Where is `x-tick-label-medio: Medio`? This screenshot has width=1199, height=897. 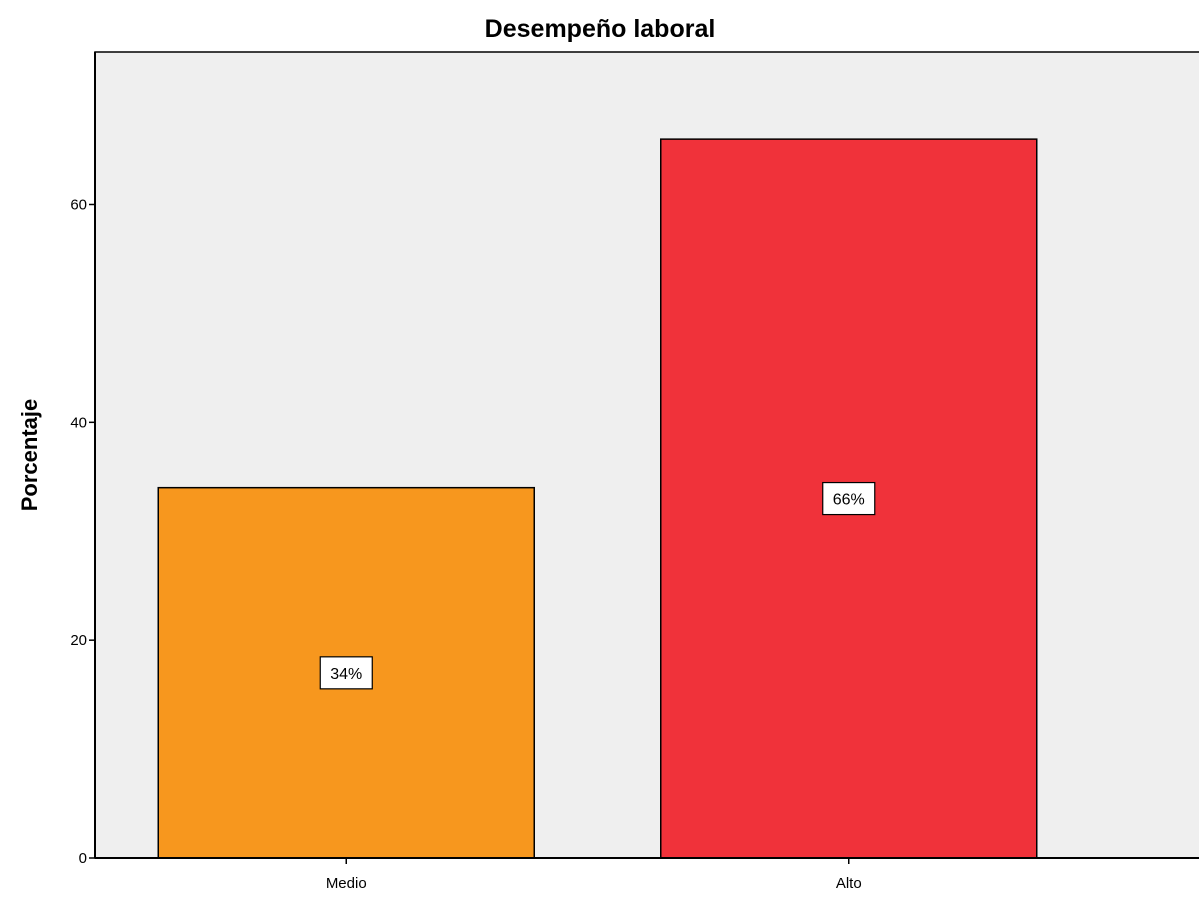 x-tick-label-medio: Medio is located at coordinates (346, 883).